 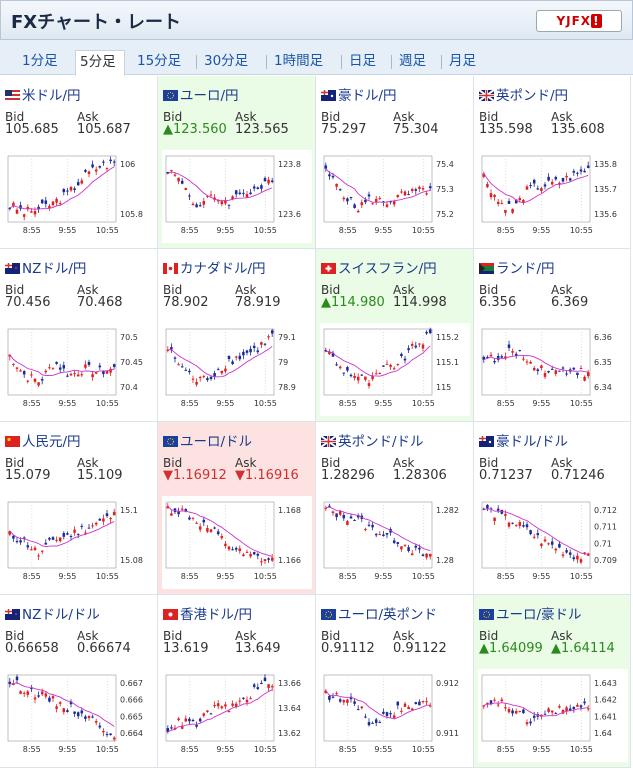 I want to click on y-tick-label: 13.62, so click(x=289, y=733).